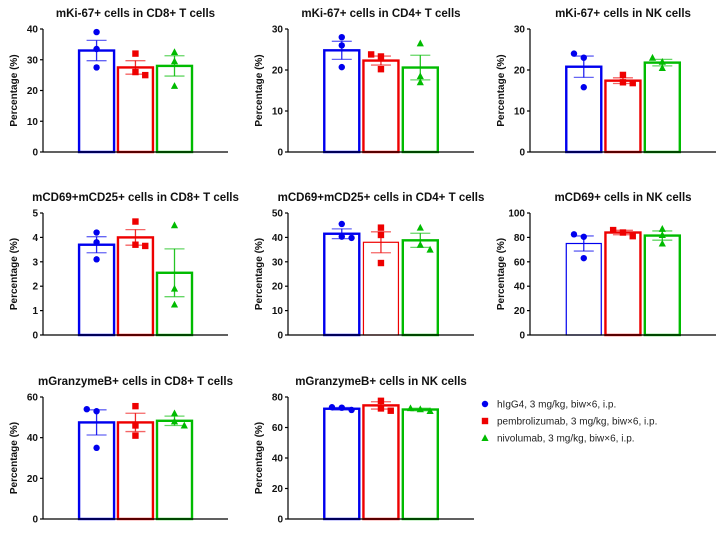 Image resolution: width=725 pixels, height=533 pixels. Describe the element at coordinates (35, 238) in the screenshot. I see `y-tick-label: 4` at that location.